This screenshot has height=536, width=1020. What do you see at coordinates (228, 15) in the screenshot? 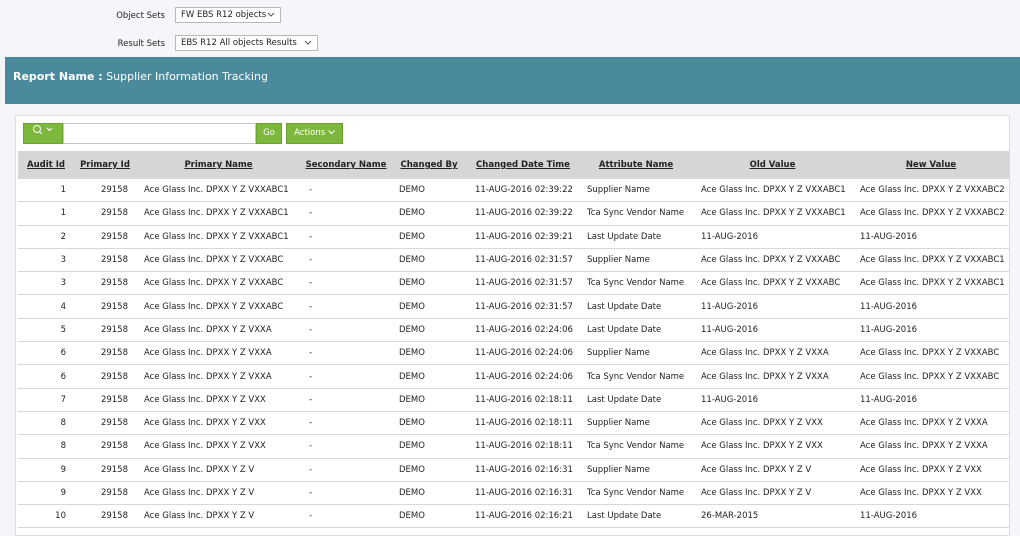
I see `object-sets-select: FW EBS R12 objects` at bounding box center [228, 15].